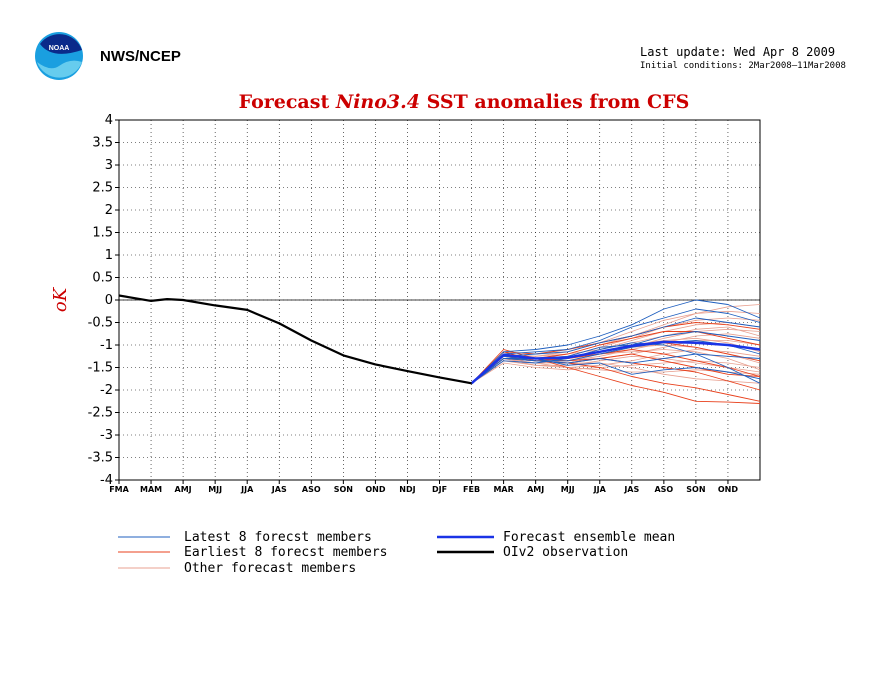 The width and height of the screenshot is (880, 680). I want to click on initial-conditions: Initial conditions: 2Mar2008—11Mar2008, so click(743, 66).